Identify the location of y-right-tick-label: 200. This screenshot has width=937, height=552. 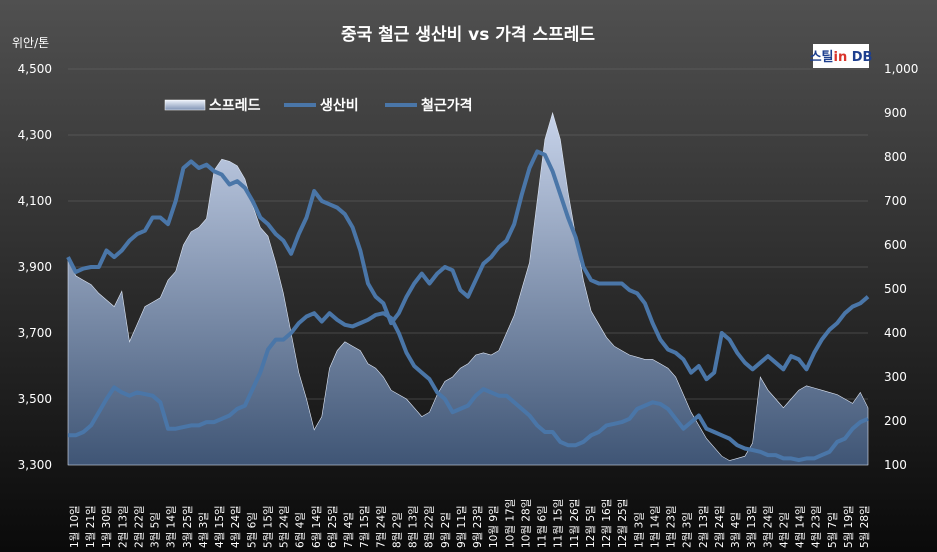
(895, 421).